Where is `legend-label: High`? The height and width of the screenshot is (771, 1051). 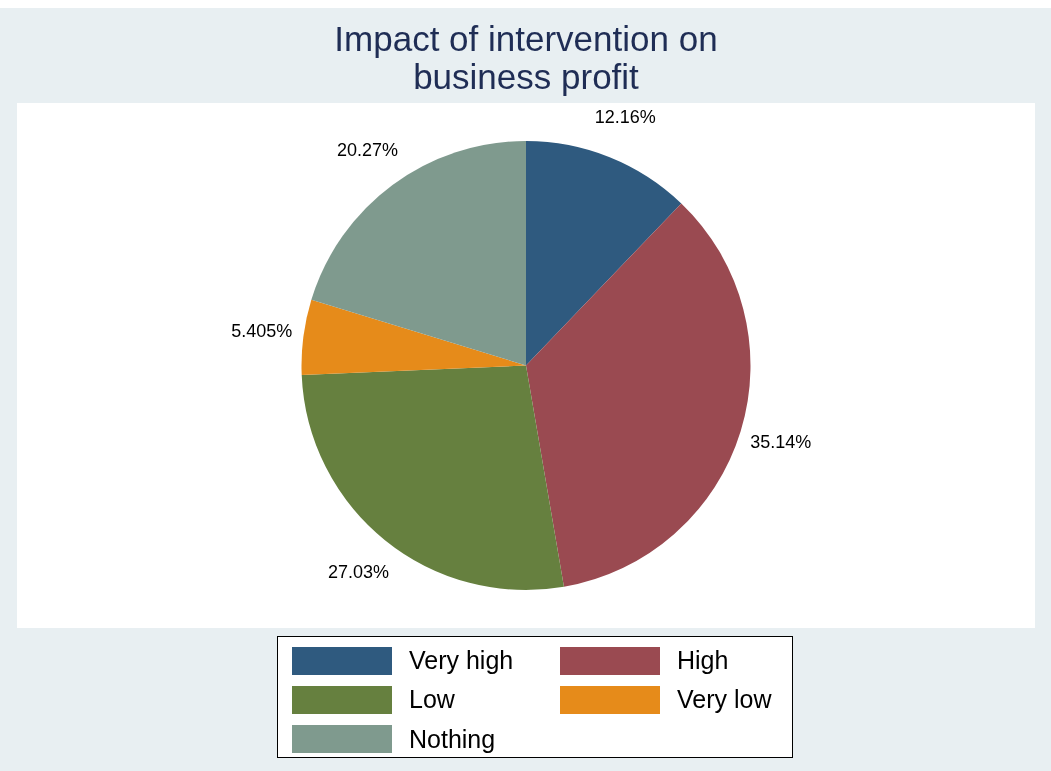
legend-label: High is located at coordinates (703, 660).